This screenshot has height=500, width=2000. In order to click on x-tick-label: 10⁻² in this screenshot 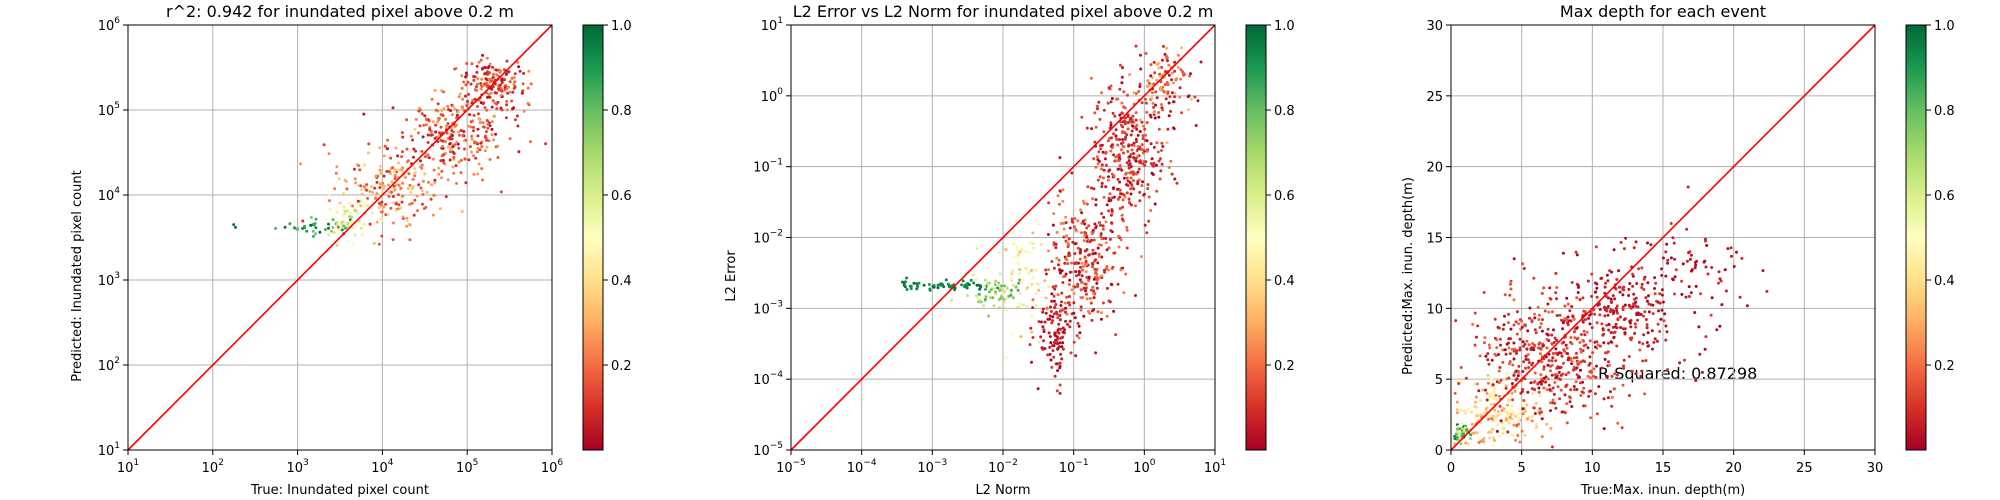, I will do `click(1003, 467)`.